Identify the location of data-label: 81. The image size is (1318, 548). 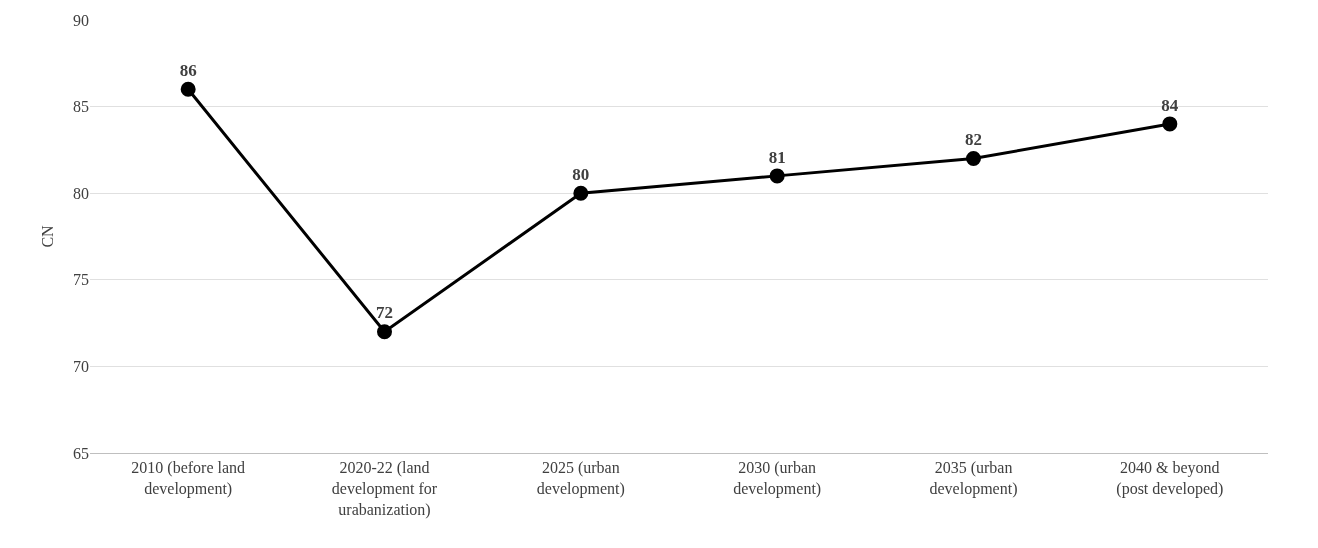
(777, 157).